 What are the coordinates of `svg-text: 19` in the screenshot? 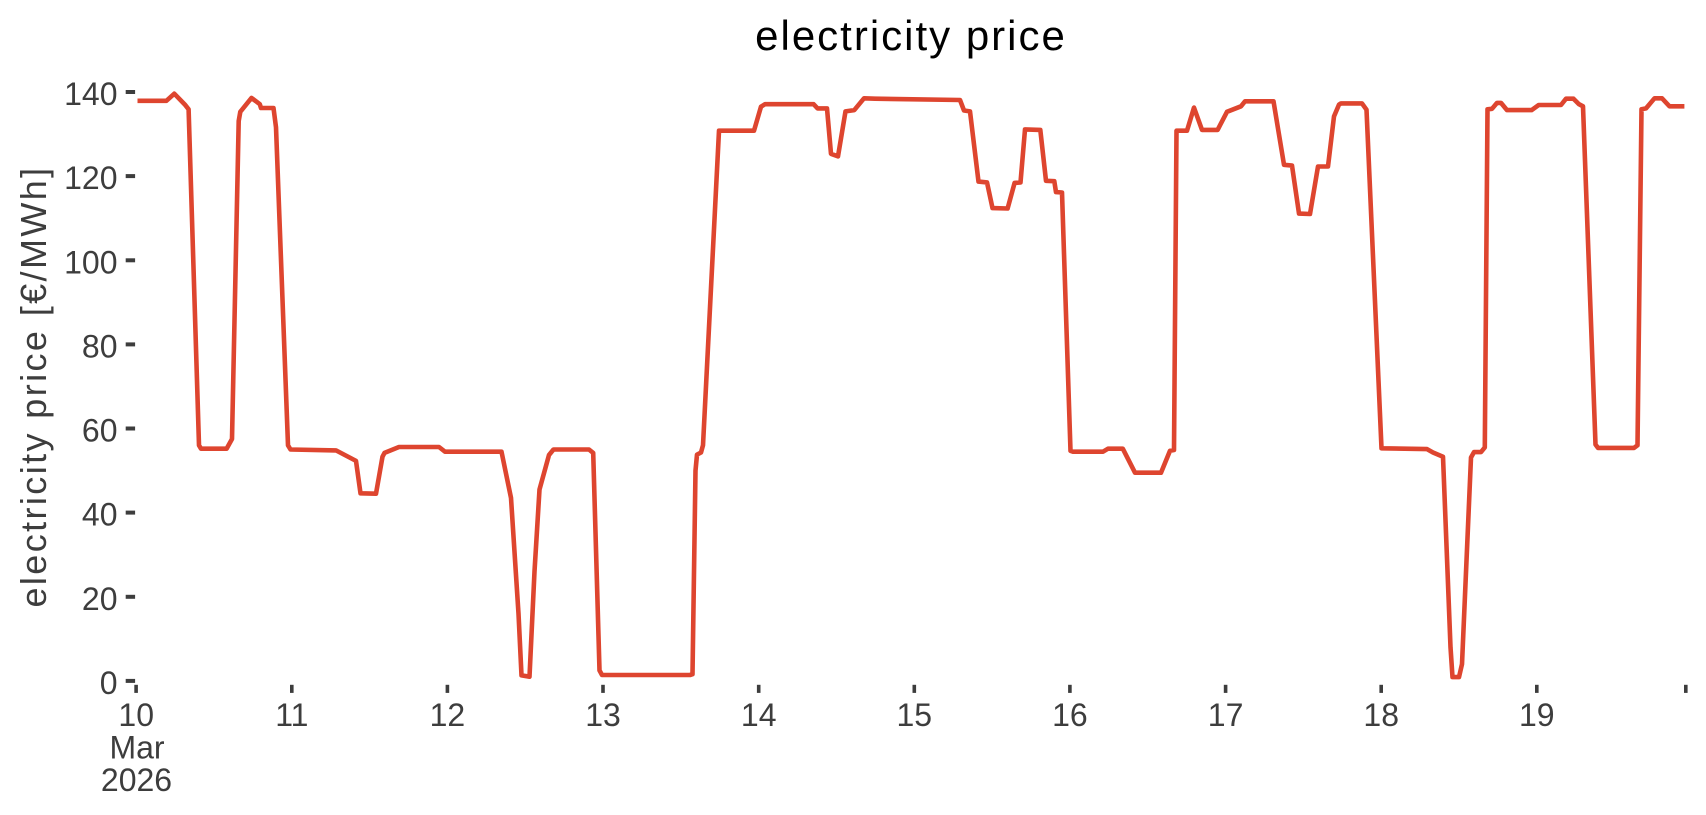 It's located at (1537, 715).